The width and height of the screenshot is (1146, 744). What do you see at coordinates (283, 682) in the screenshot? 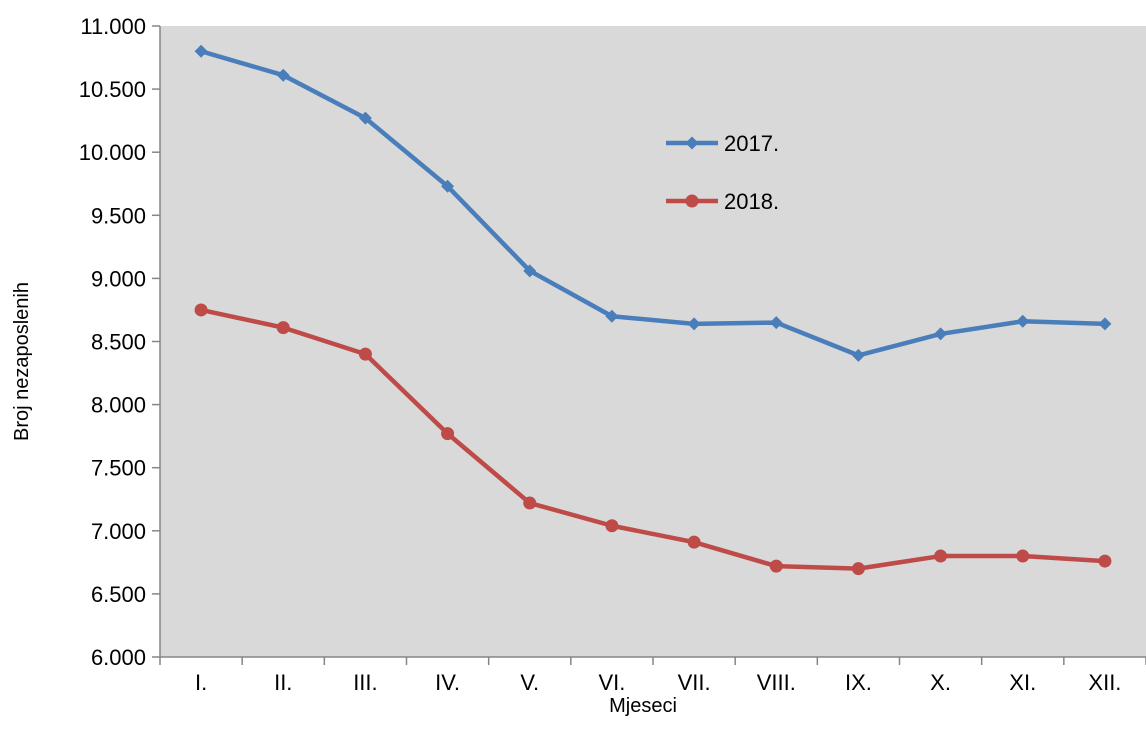
I see `x-tick-label: II.` at bounding box center [283, 682].